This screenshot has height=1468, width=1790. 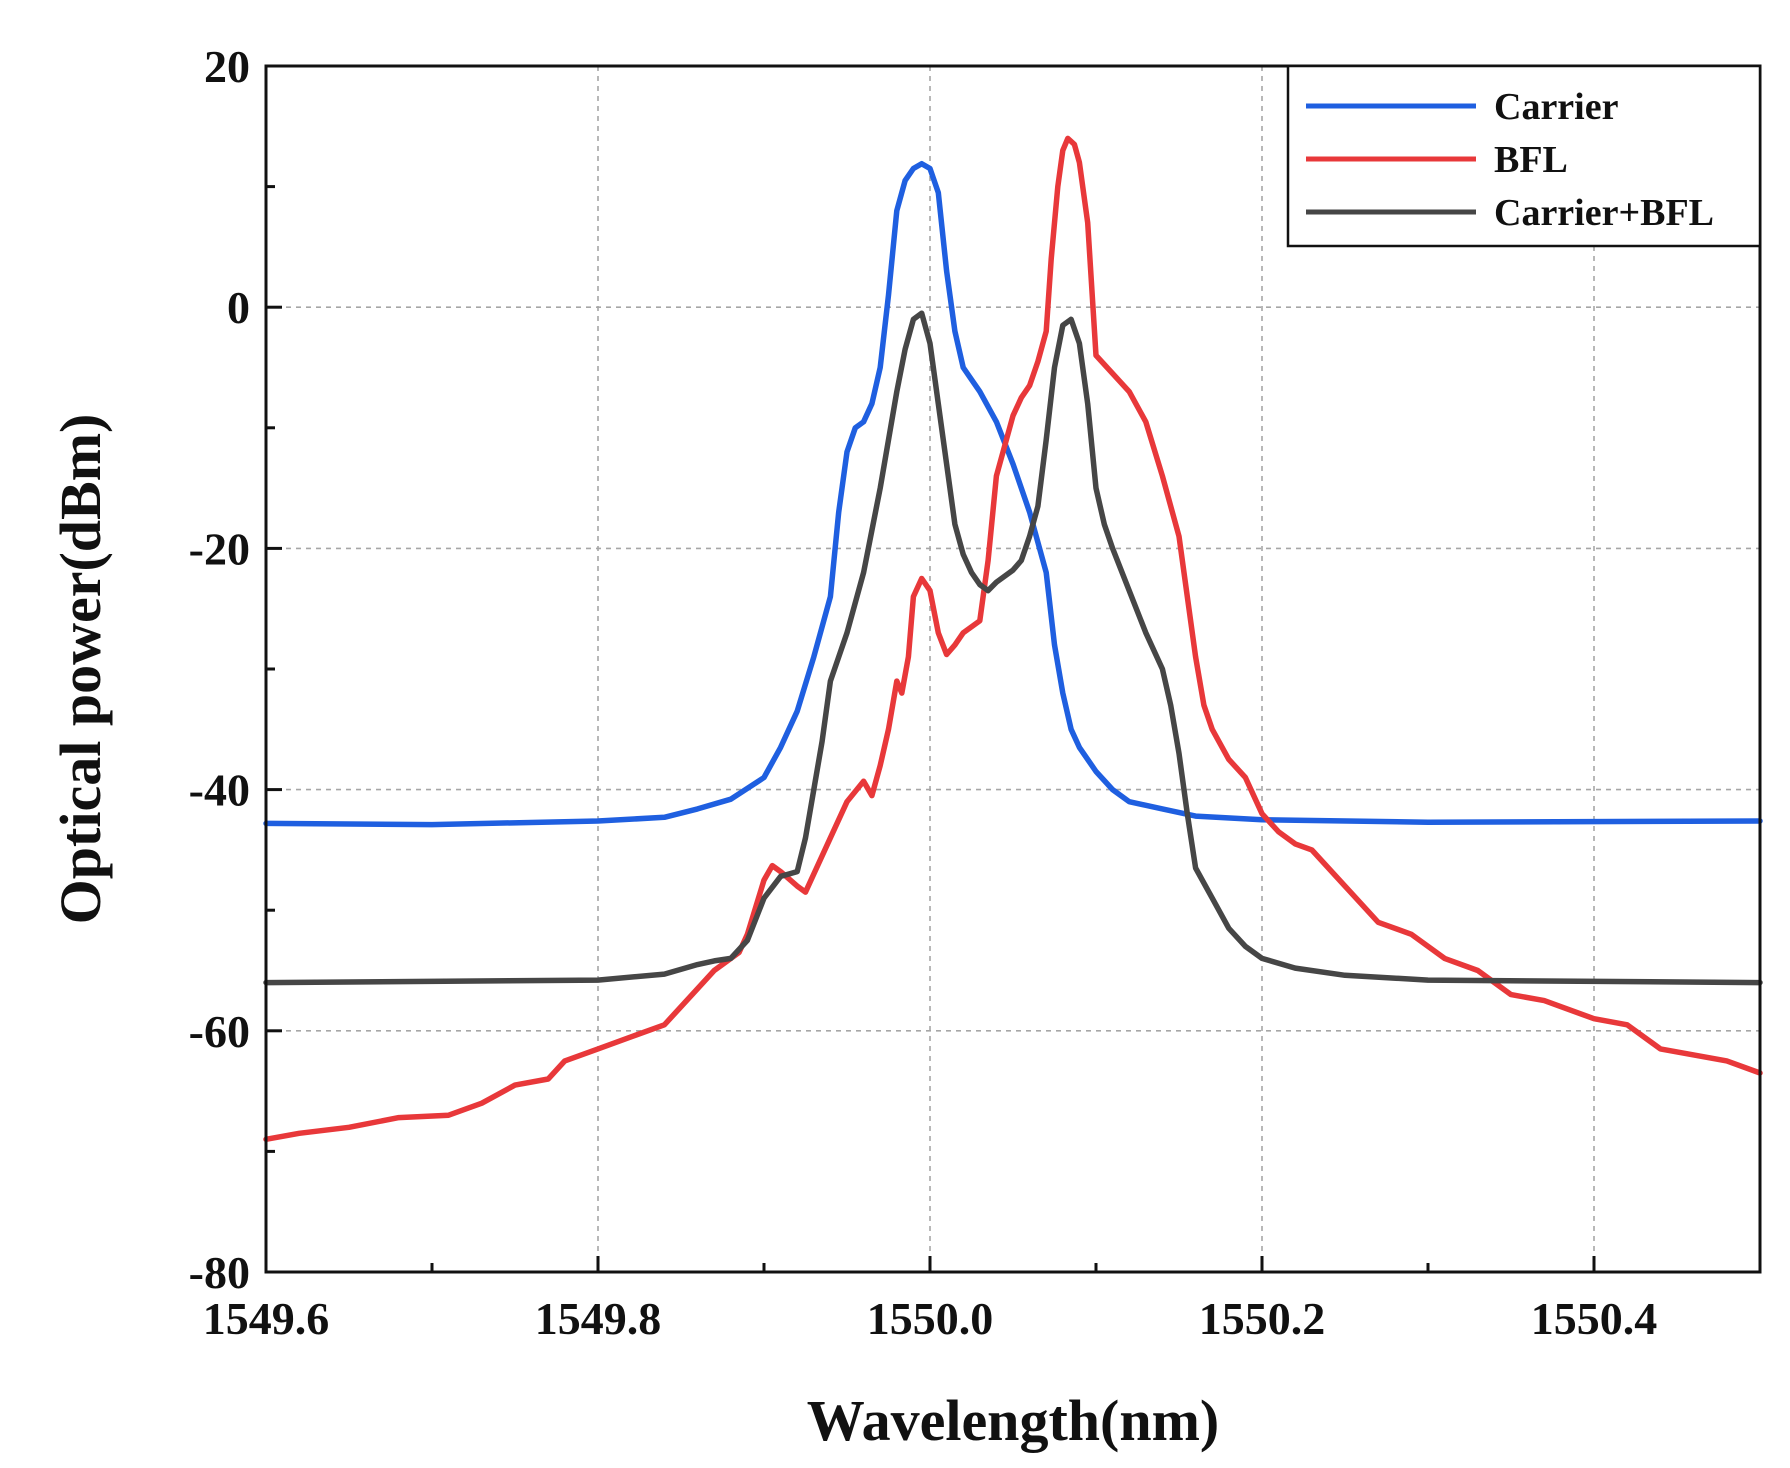 What do you see at coordinates (1531, 160) in the screenshot?
I see `legend-label: BFL` at bounding box center [1531, 160].